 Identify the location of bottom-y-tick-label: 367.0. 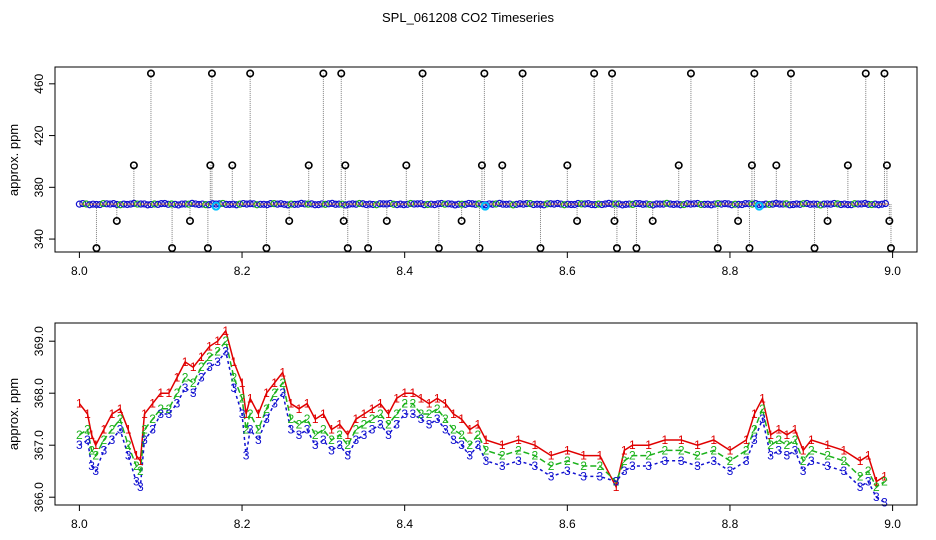
(39, 445).